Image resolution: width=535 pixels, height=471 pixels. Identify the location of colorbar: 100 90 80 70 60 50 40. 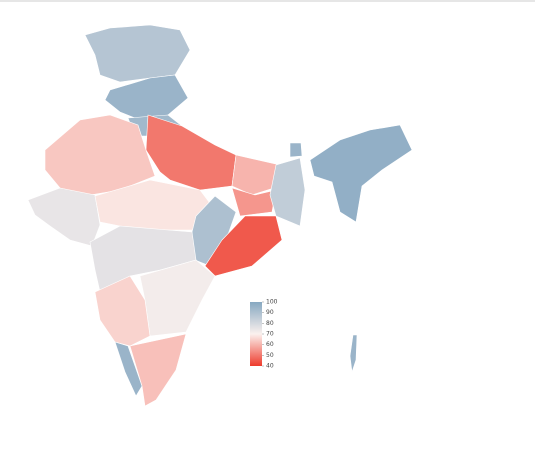
(264, 334).